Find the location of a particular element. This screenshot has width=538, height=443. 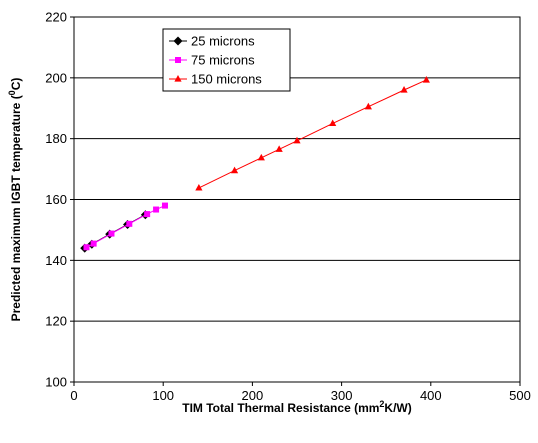

y-tick-label: 120 is located at coordinates (56, 321).